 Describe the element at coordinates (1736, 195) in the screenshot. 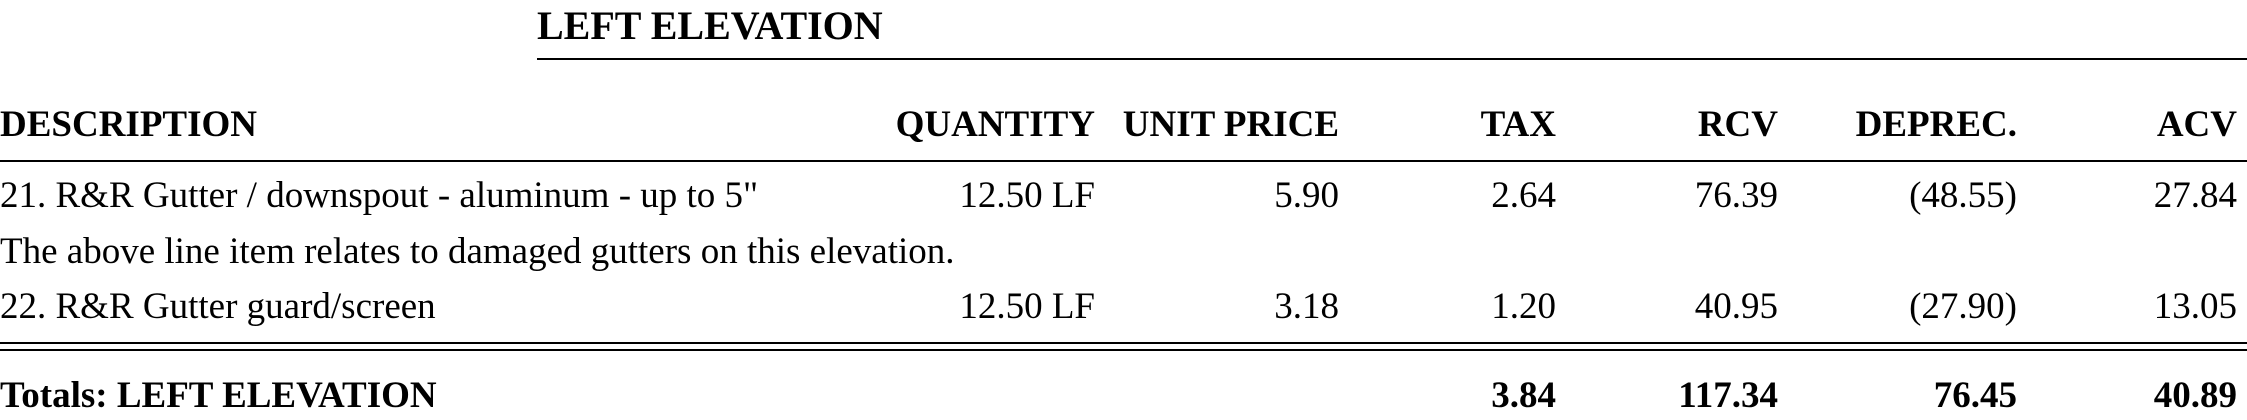

I see `row-rcv: 76.39` at that location.